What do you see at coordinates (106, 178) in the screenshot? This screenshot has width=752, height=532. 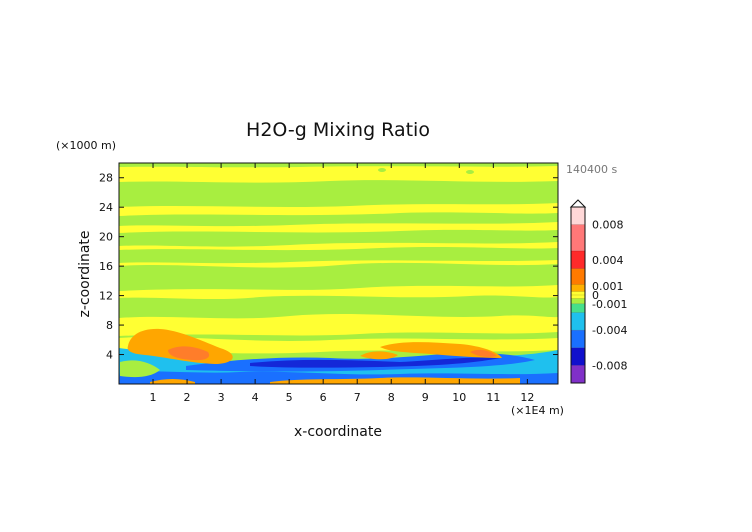 I see `y-tick-label: 28` at bounding box center [106, 178].